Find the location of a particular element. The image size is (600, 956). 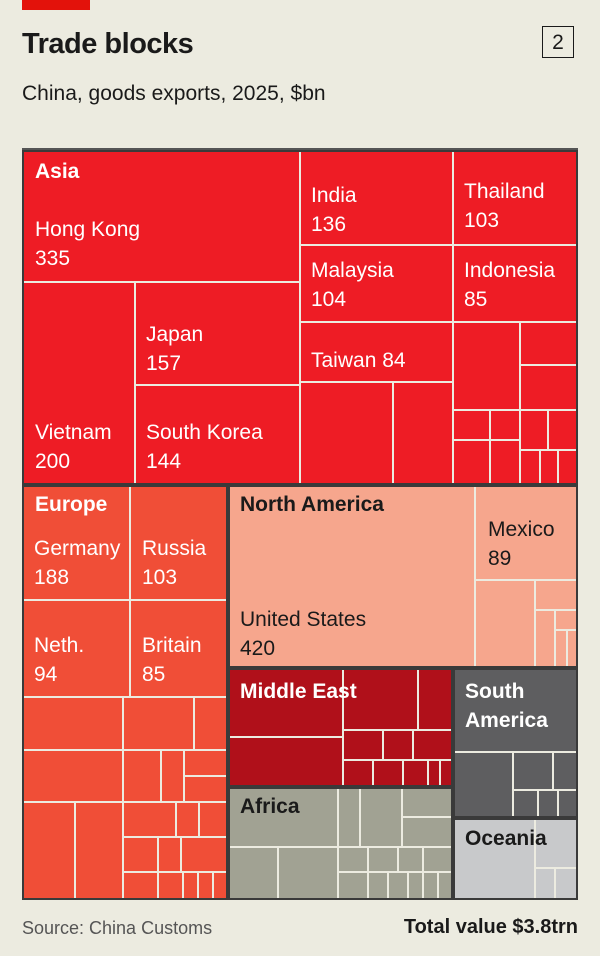

country-value: 103 is located at coordinates (482, 220).